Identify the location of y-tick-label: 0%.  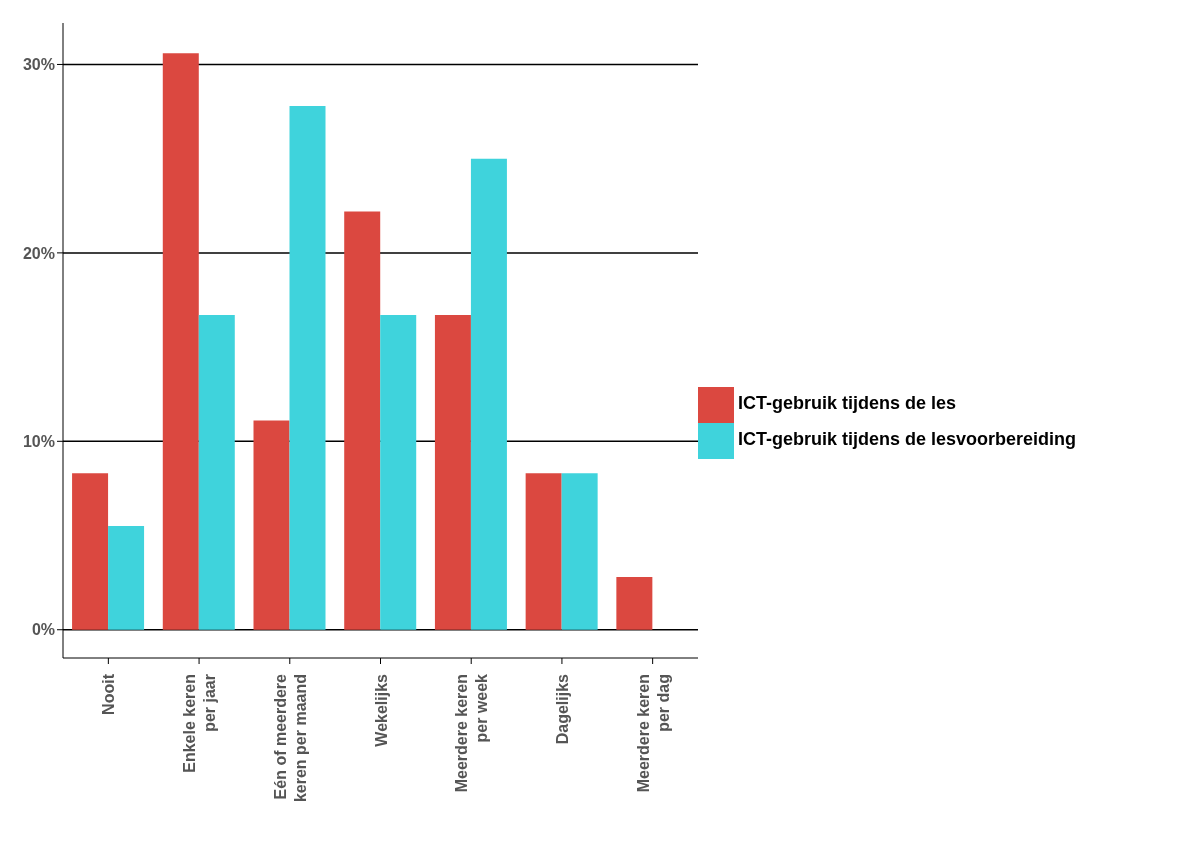
(43, 630).